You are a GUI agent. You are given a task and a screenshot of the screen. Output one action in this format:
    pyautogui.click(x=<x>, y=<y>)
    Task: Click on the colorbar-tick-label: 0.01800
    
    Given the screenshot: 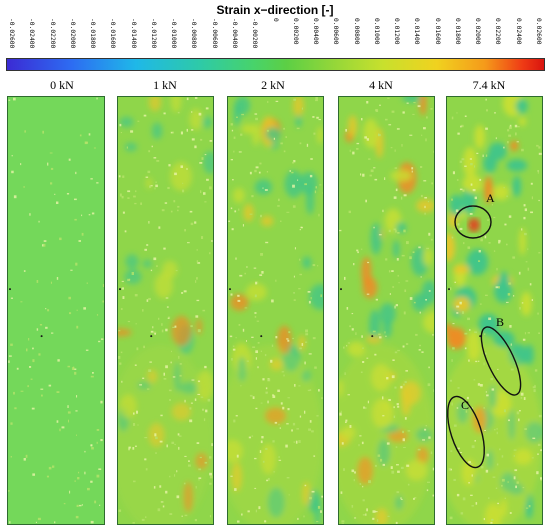 What is the action you would take?
    pyautogui.click(x=457, y=31)
    